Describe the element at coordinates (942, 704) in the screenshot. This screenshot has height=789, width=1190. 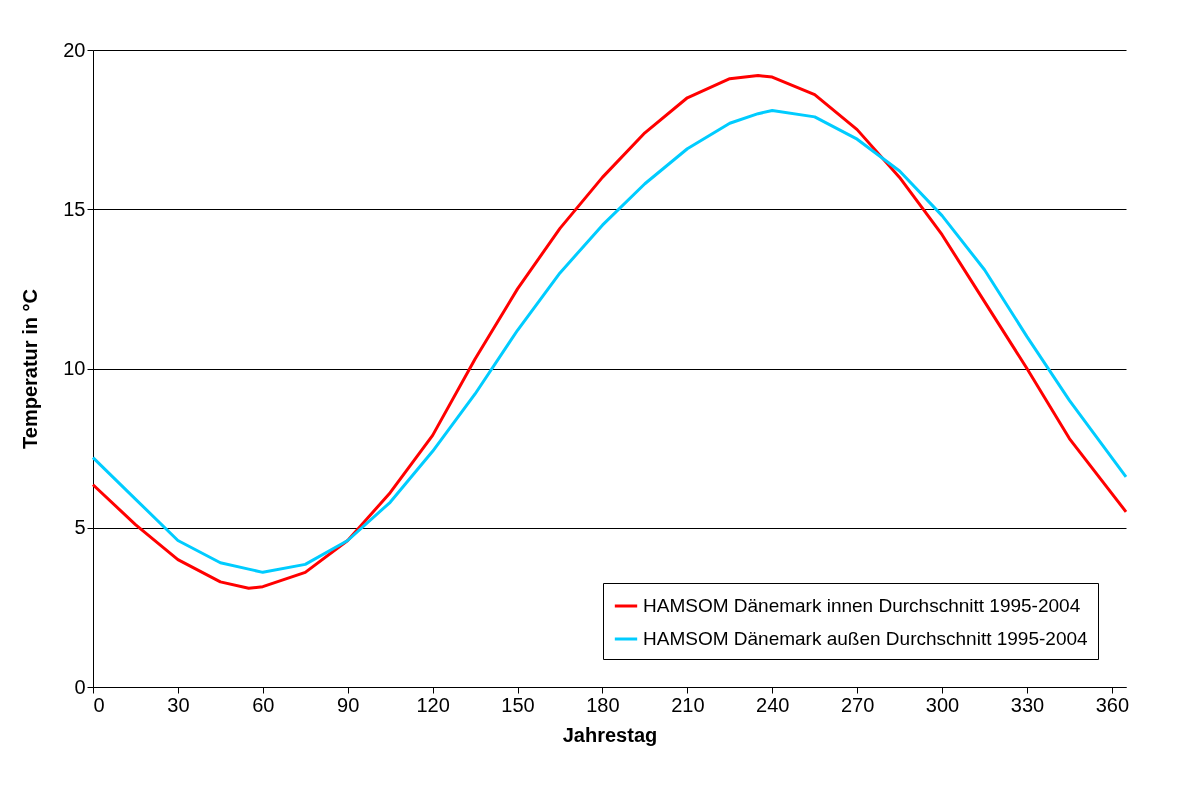
I see `x-tick-label: 300` at that location.